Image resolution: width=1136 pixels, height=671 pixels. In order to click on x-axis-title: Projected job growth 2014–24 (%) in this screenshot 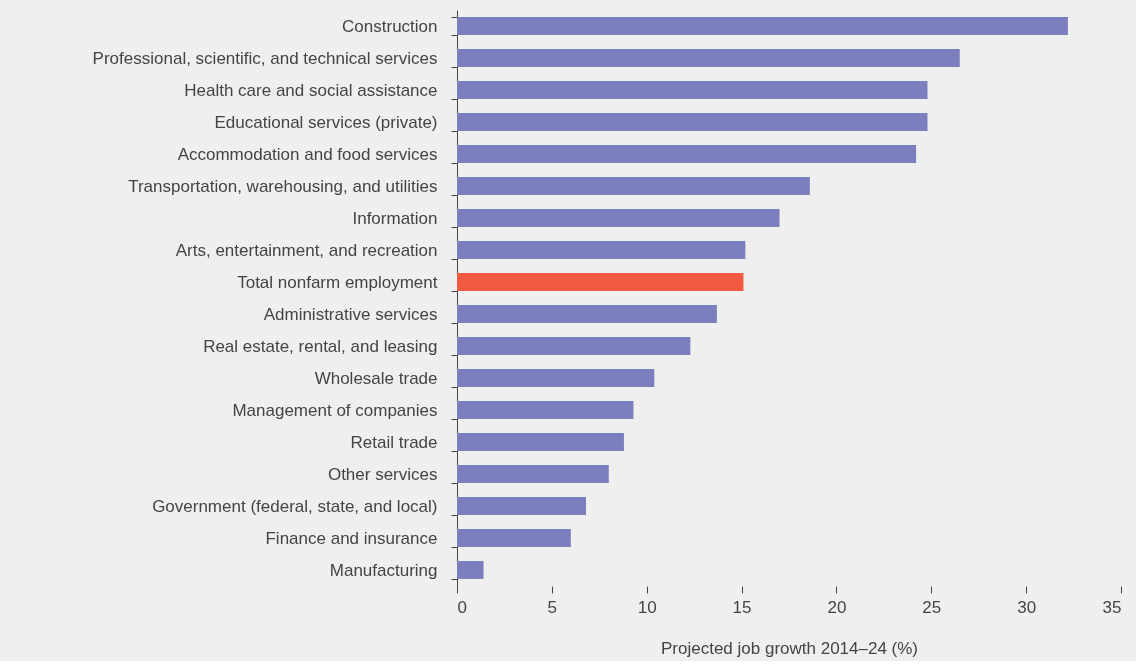, I will do `click(789, 648)`.